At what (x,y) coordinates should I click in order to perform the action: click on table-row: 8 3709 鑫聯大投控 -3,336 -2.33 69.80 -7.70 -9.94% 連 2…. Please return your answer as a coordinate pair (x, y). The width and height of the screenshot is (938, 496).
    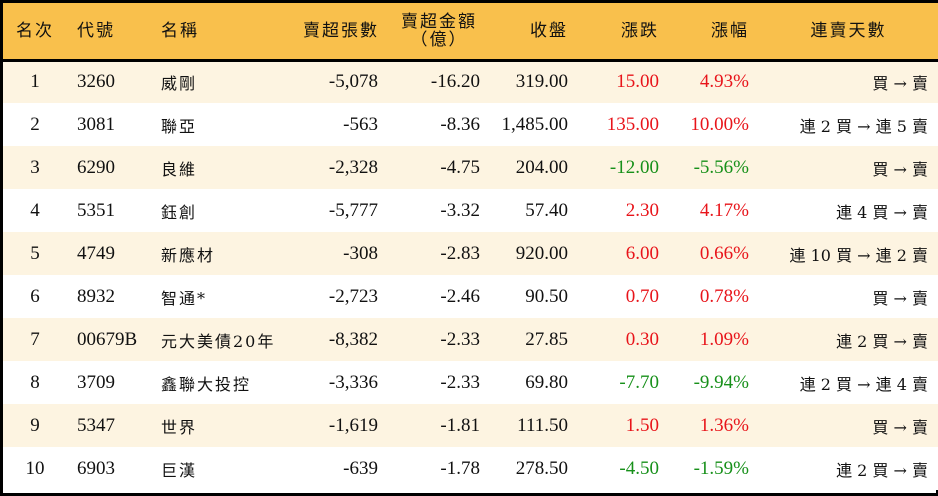
    Looking at the image, I should click on (470, 382).